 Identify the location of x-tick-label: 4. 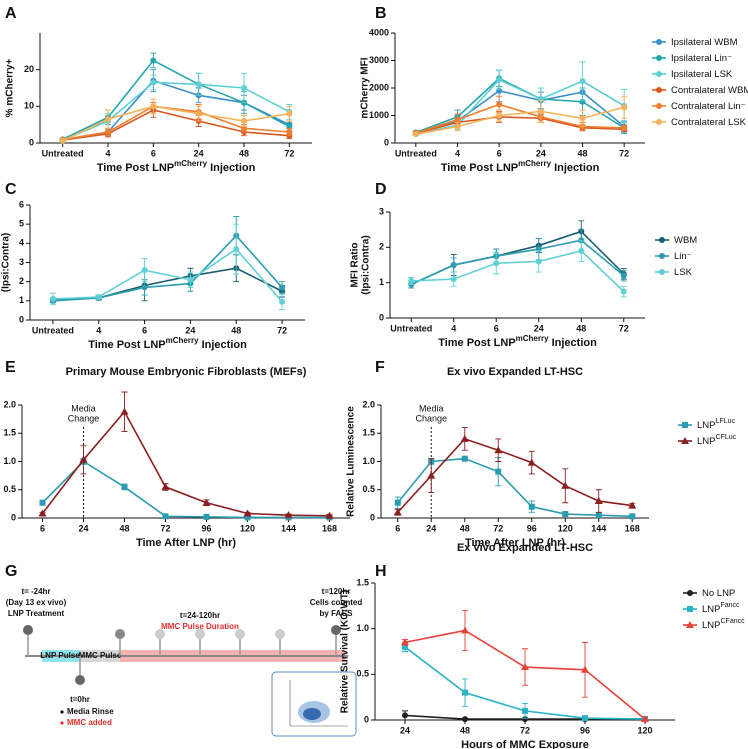
(457, 153).